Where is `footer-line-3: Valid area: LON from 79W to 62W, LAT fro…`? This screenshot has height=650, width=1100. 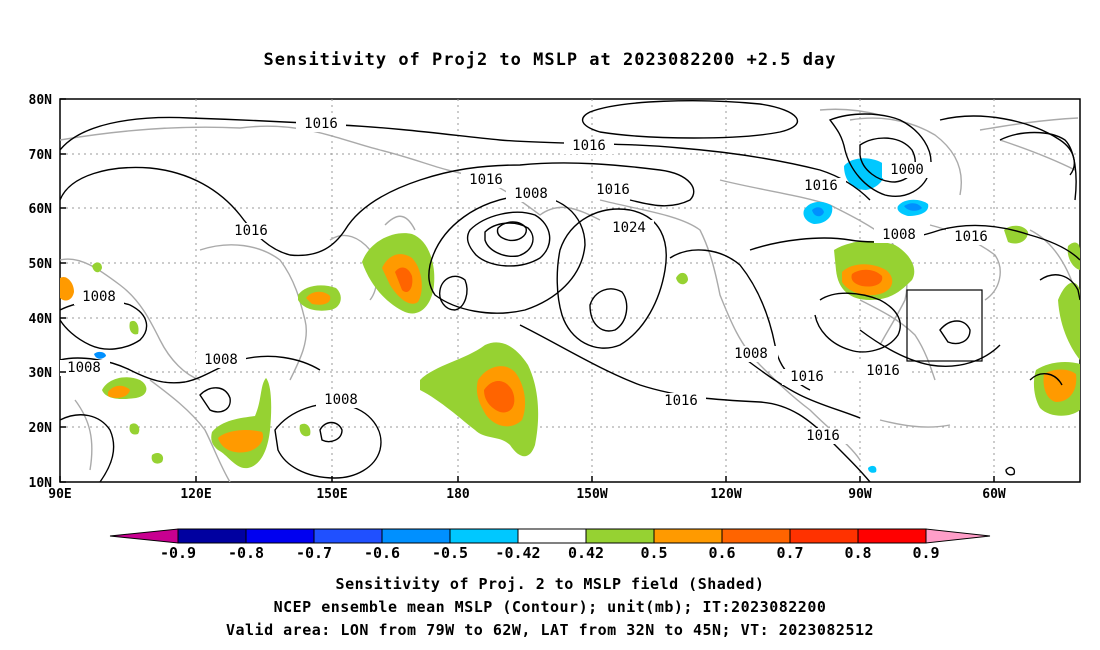 footer-line-3: Valid area: LON from 79W to 62W, LAT fro… is located at coordinates (550, 630).